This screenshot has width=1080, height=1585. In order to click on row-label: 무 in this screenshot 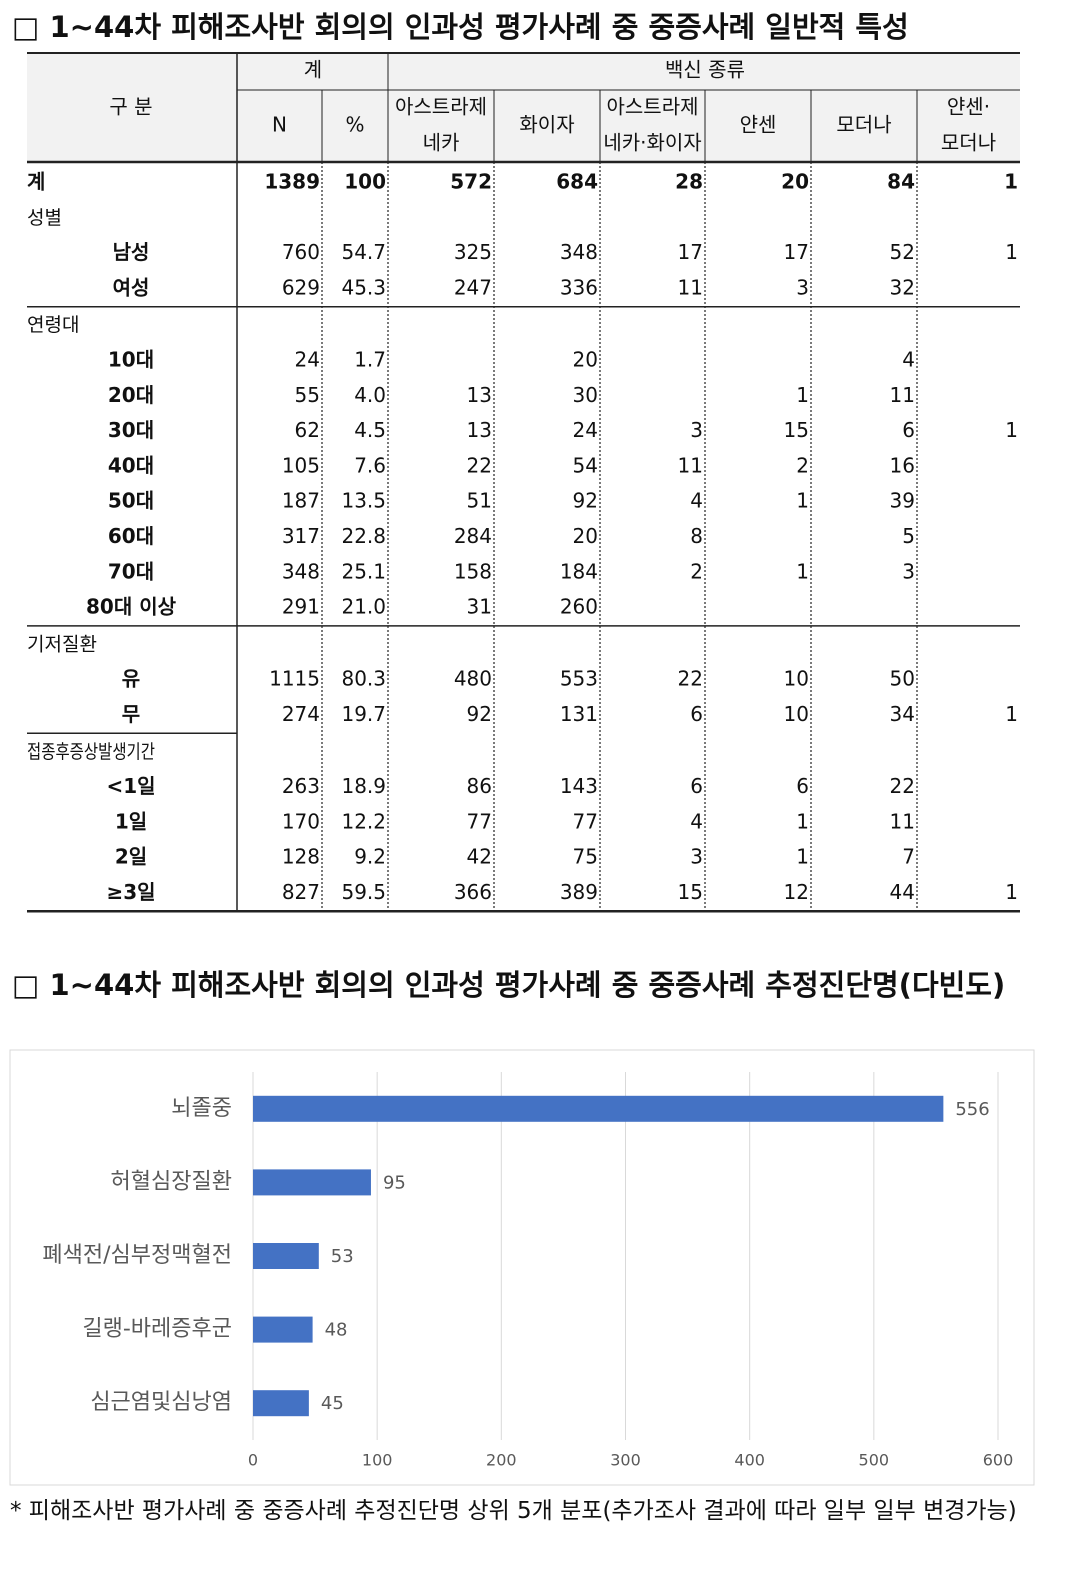, I will do `click(131, 714)`.